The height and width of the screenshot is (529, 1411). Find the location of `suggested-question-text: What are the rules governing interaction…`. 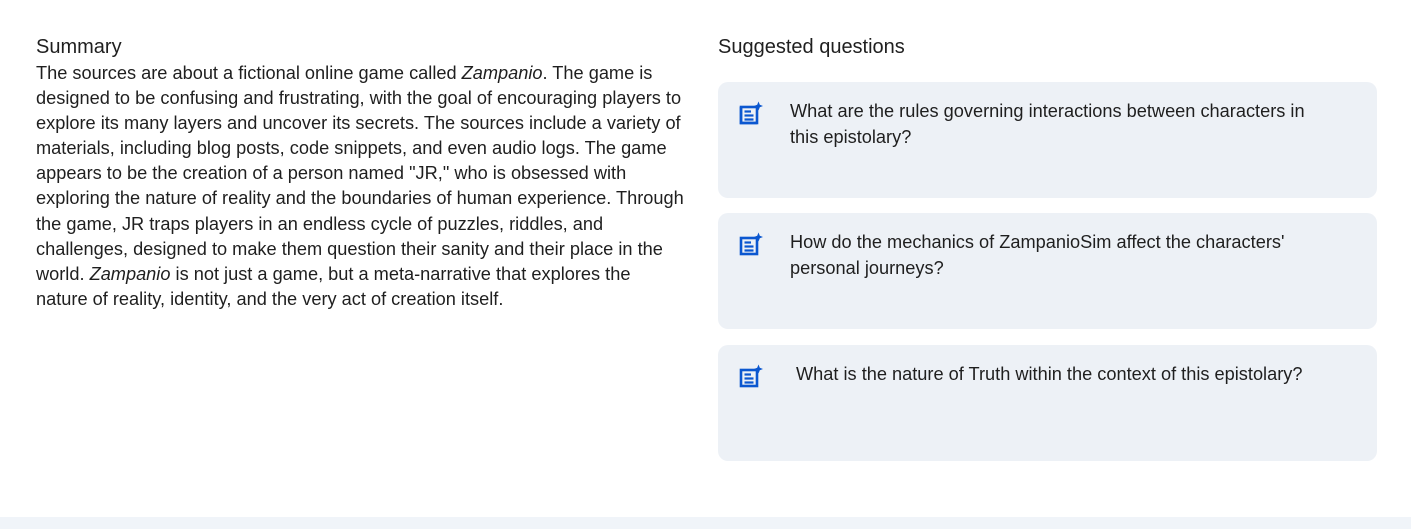

suggested-question-text: What are the rules governing interaction… is located at coordinates (1047, 124).